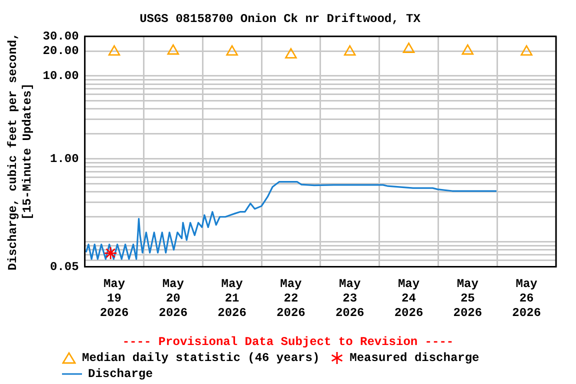 This screenshot has width=576, height=384. Describe the element at coordinates (64, 267) in the screenshot. I see `y-tick-label: 0.05` at that location.